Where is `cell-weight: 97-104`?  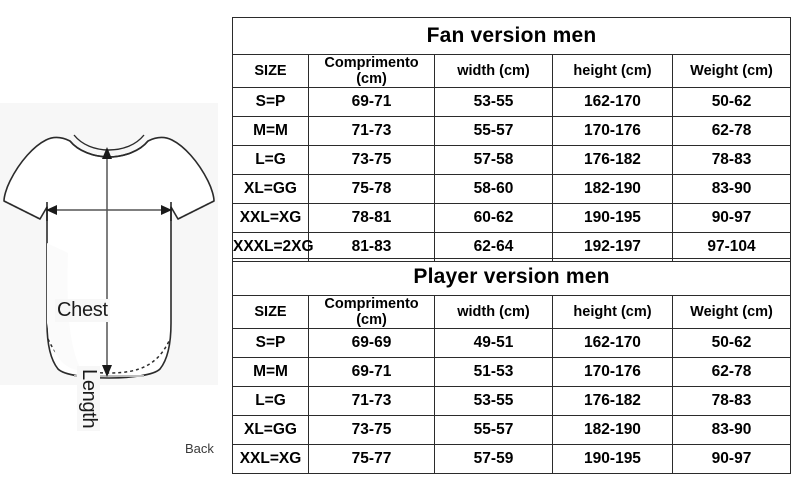
cell-weight: 97-104 is located at coordinates (731, 247).